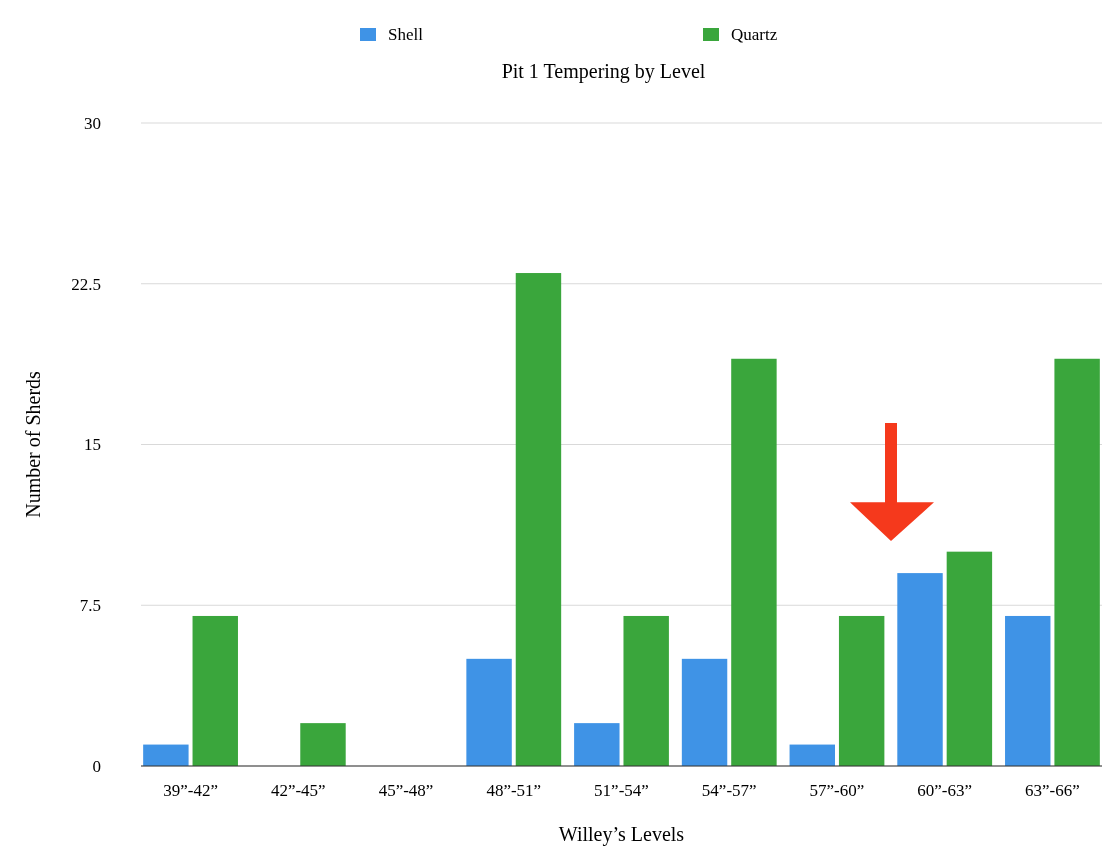  I want to click on chart-title: Pit 1 Tempering by Level, so click(603, 71).